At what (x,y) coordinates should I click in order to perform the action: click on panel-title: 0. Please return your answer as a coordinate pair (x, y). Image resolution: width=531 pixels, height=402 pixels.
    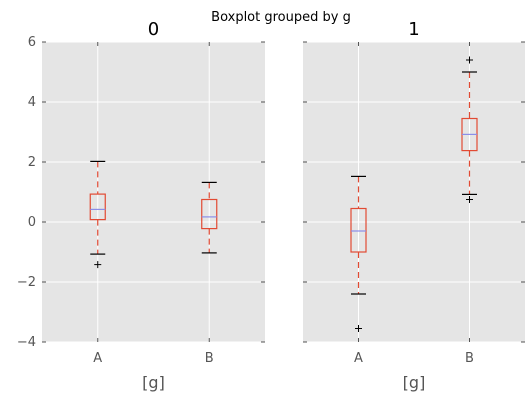
    Looking at the image, I should click on (153, 29).